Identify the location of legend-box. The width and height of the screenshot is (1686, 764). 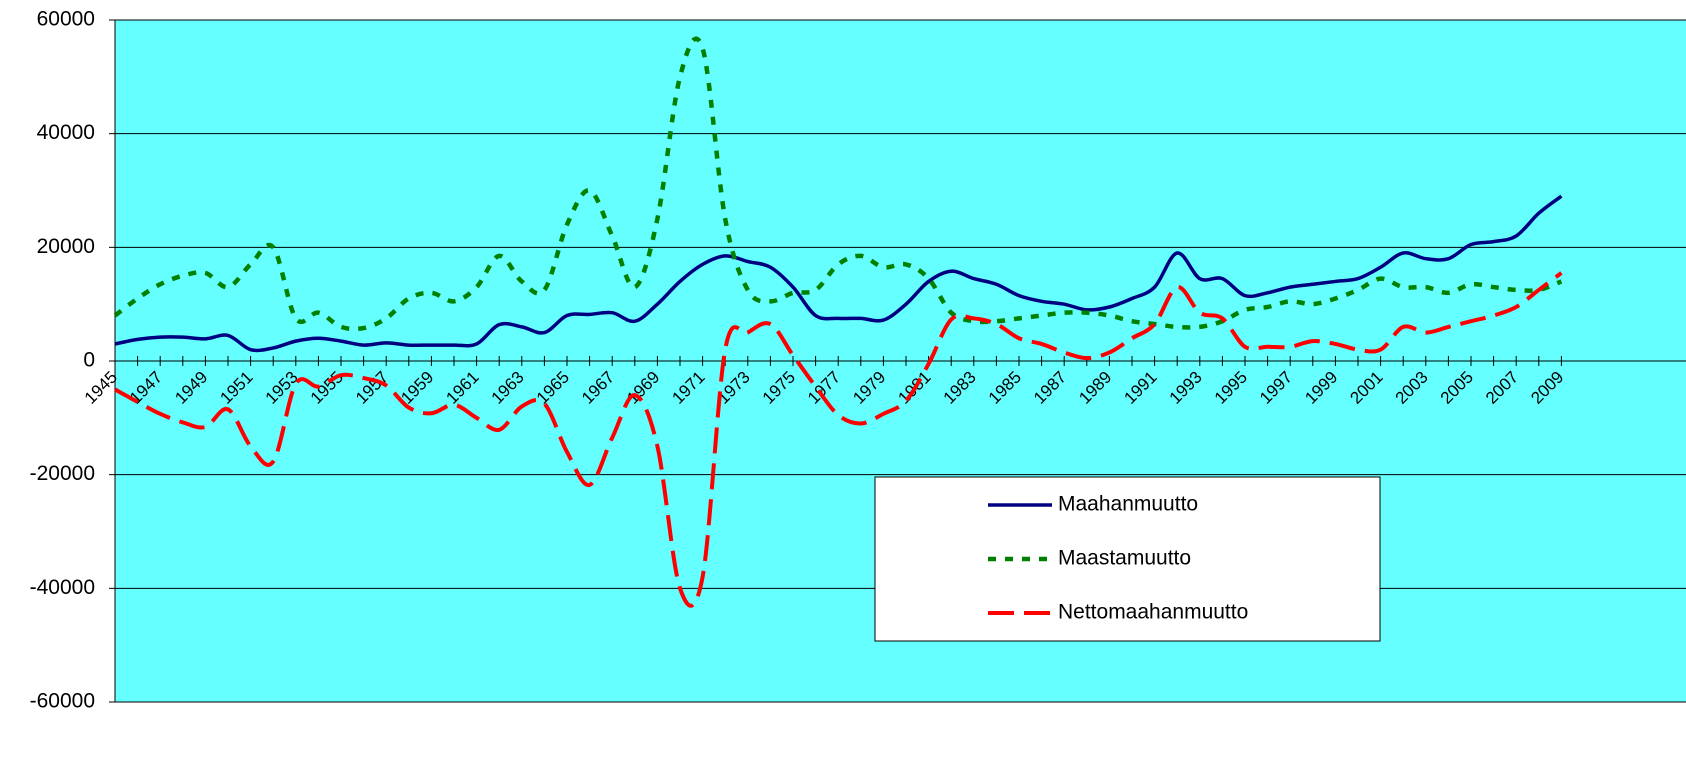
(1127, 559).